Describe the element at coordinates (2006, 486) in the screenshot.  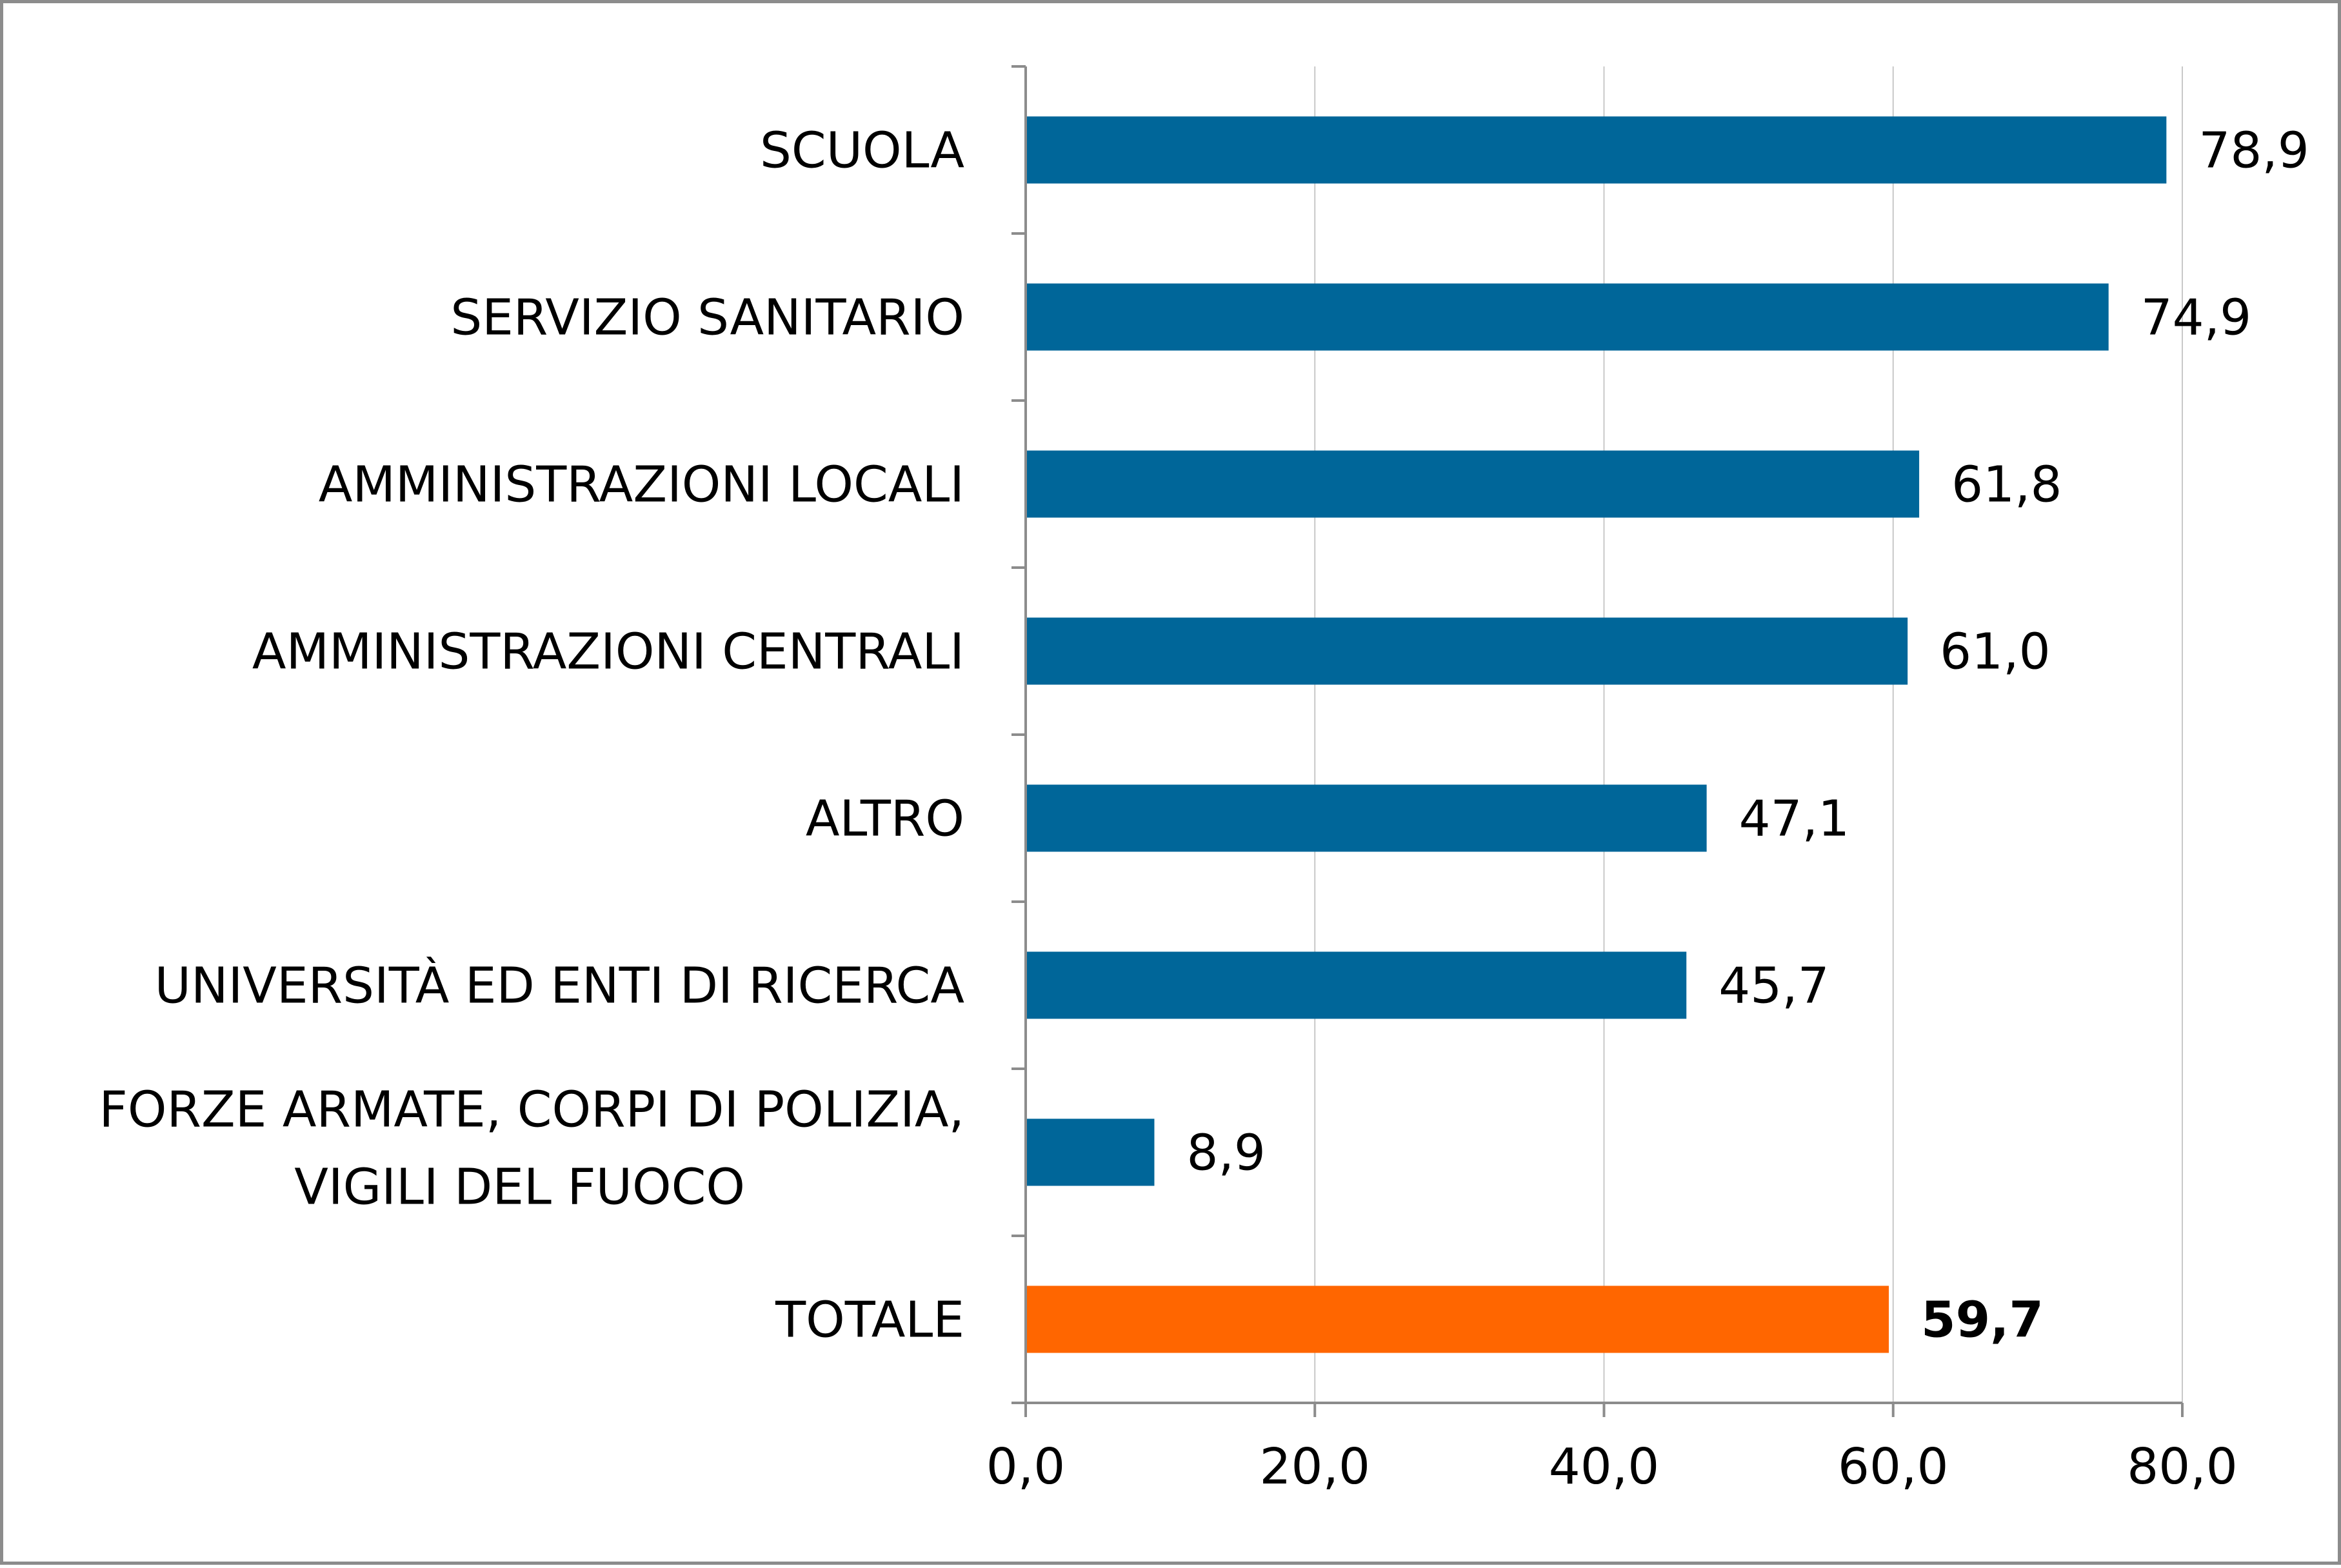
I see `data-label: 61,8` at that location.